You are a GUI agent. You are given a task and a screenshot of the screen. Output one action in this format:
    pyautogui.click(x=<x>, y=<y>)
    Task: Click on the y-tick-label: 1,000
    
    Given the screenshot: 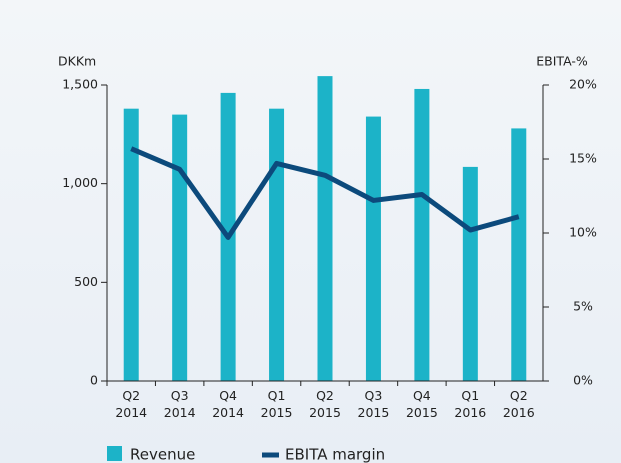 What is the action you would take?
    pyautogui.click(x=80, y=182)
    